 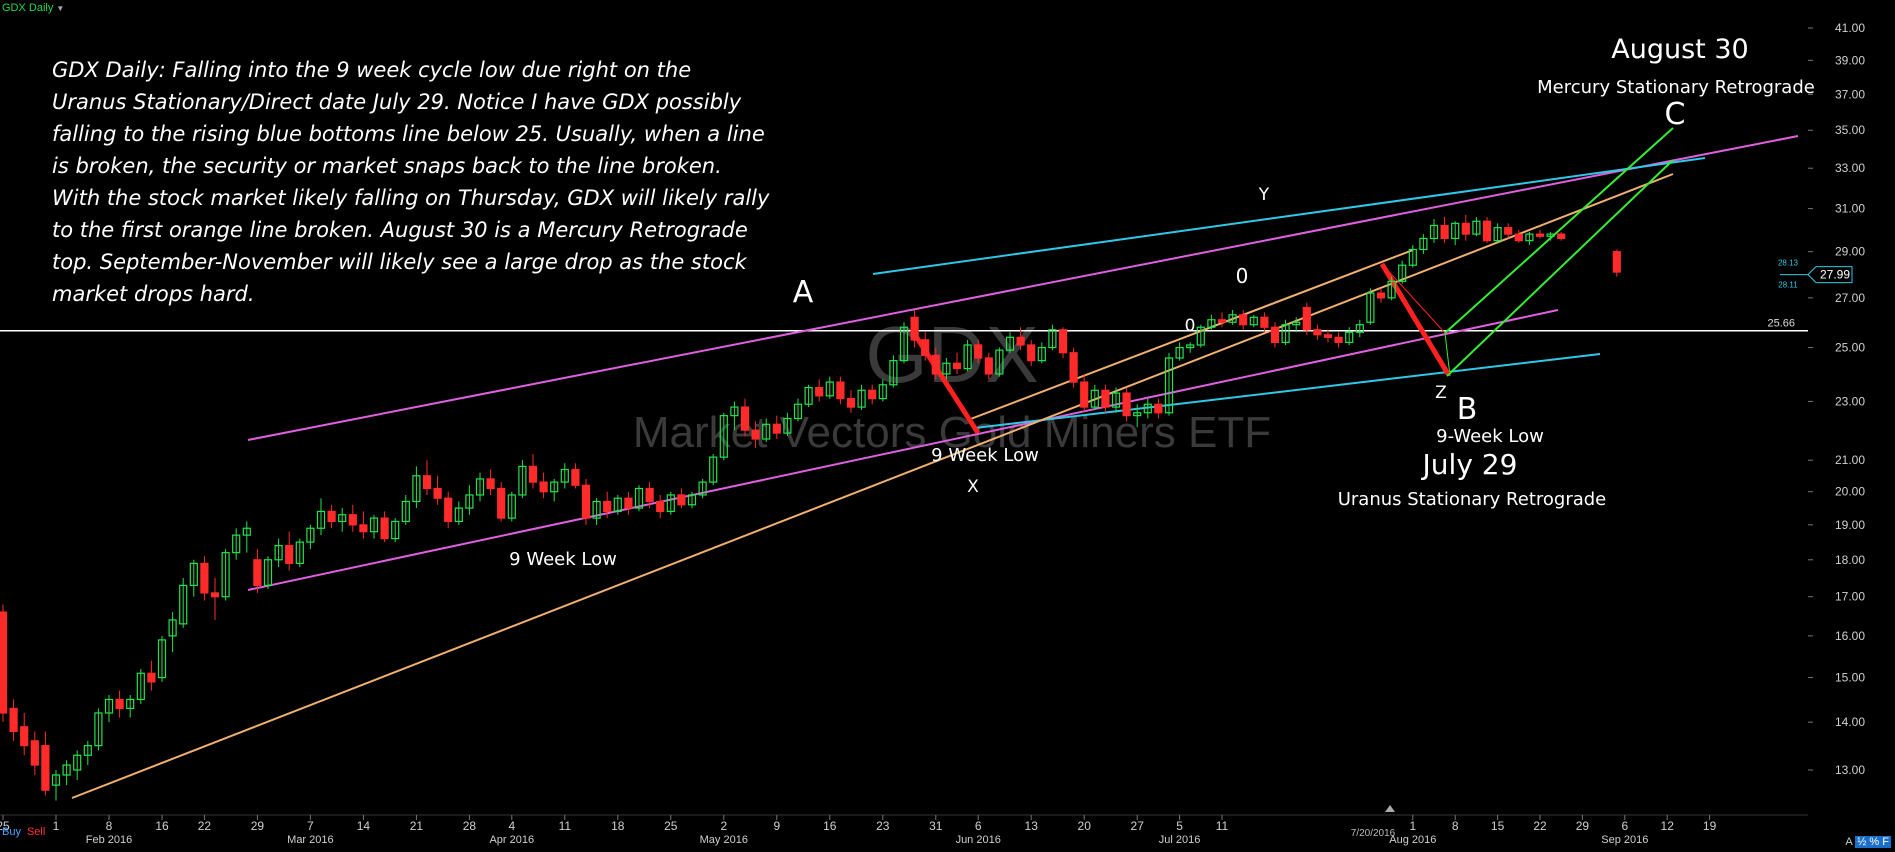 What do you see at coordinates (1850, 525) in the screenshot?
I see `y-tick-label: 19.00` at bounding box center [1850, 525].